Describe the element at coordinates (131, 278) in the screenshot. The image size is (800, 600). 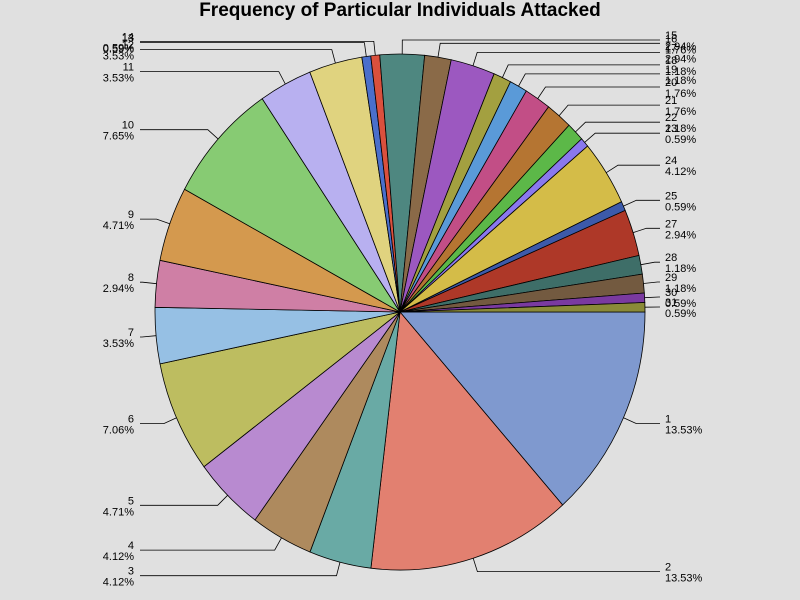
I see `slice-label-8: 8` at that location.